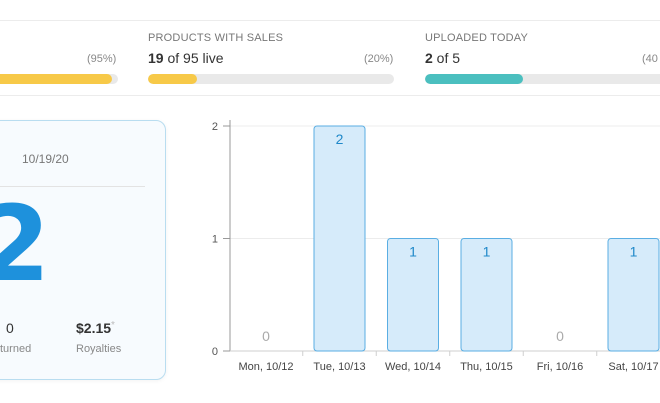 This screenshot has height=403, width=660. I want to click on stat-value: 19 of 95 live, so click(186, 58).